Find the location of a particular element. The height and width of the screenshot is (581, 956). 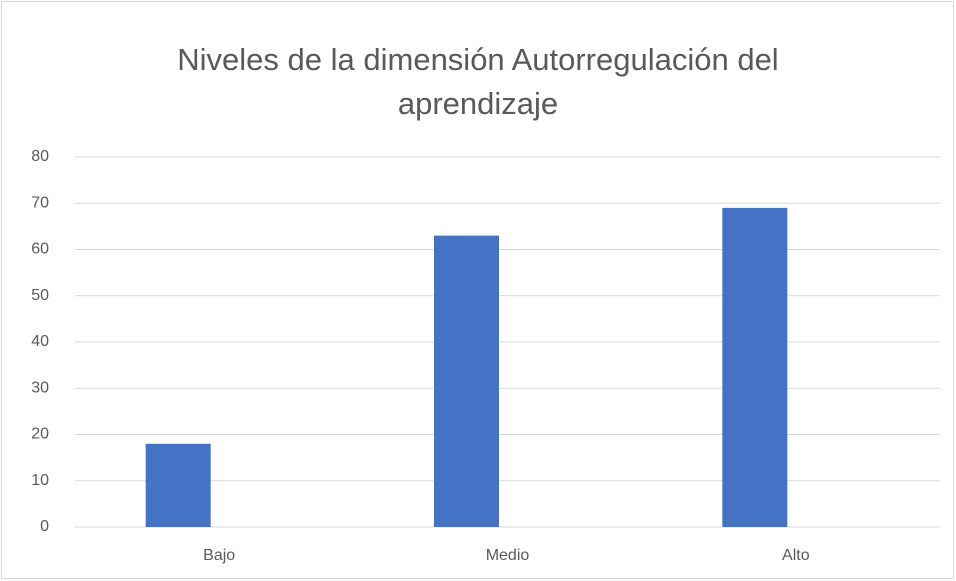

x-tick-label: Alto is located at coordinates (796, 555).